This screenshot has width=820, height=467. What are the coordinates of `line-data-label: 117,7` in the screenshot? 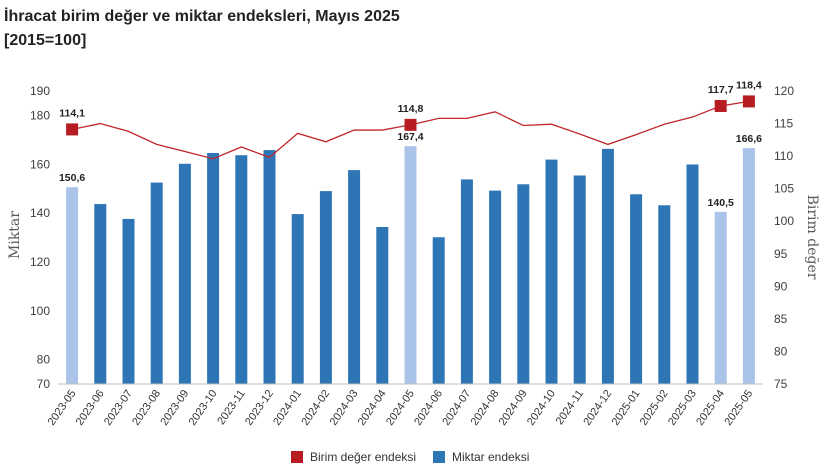 It's located at (721, 90).